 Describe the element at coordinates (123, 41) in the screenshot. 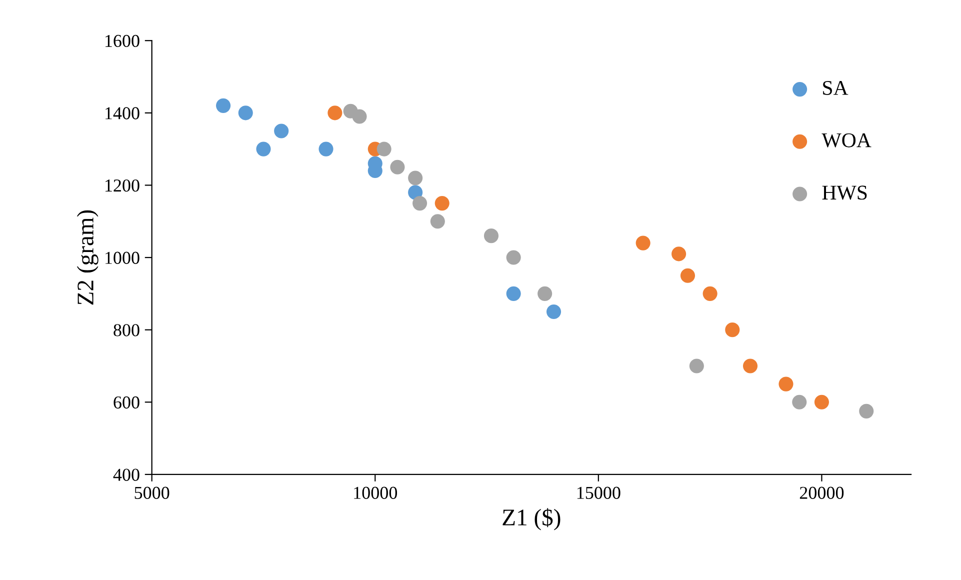

I see `y-tick-label: 1600` at that location.